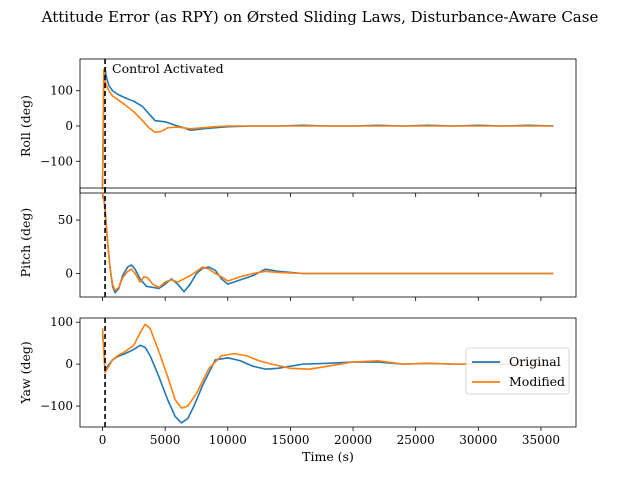  I want to click on roll-annotation: Control Activated, so click(168, 68).